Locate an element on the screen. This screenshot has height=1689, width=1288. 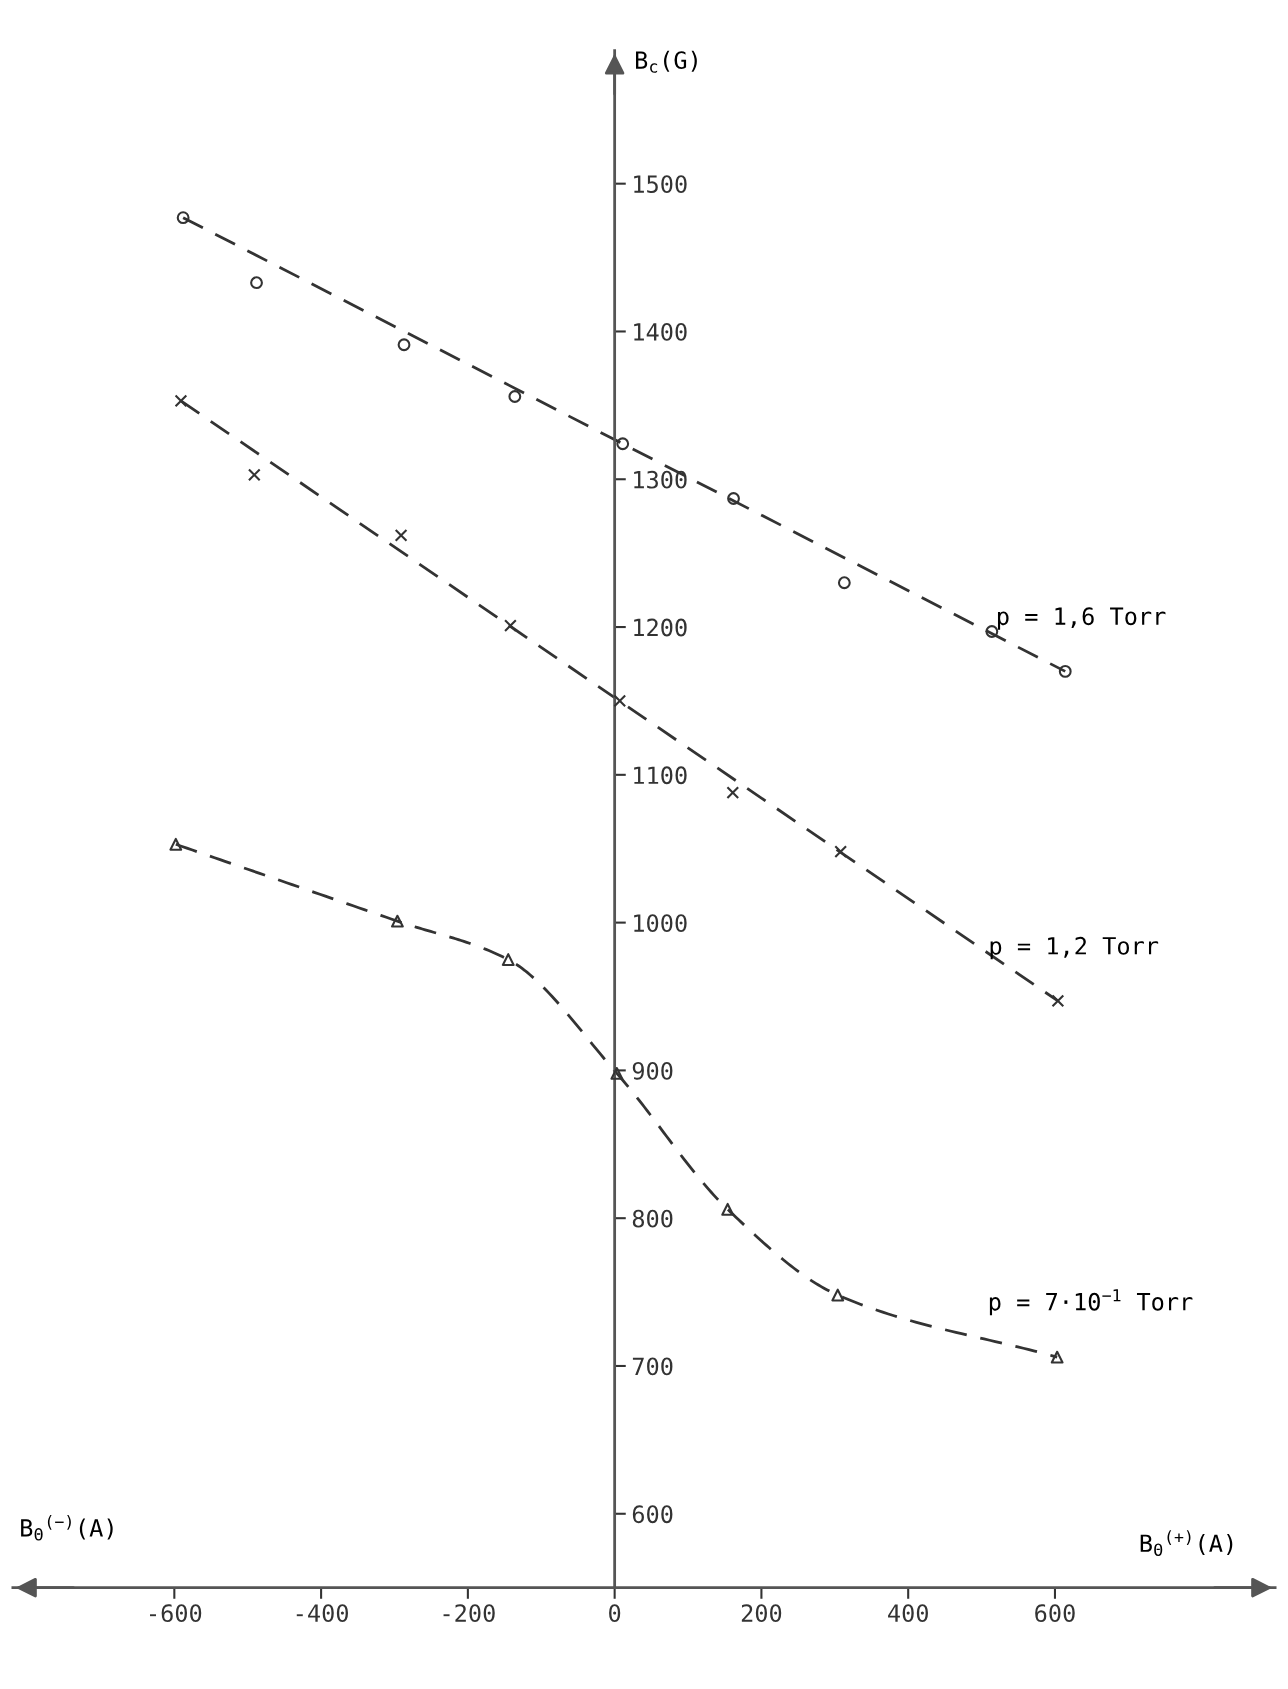
x-tick-label: 200 is located at coordinates (761, 1613).